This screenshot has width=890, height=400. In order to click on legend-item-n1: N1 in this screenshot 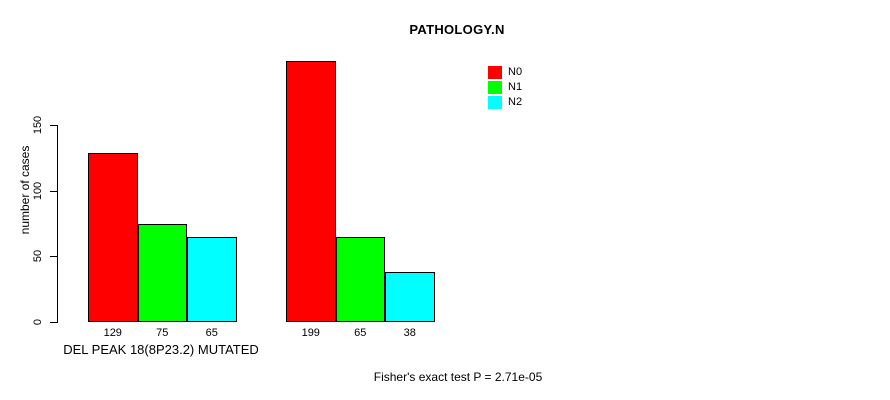, I will do `click(505, 87)`.